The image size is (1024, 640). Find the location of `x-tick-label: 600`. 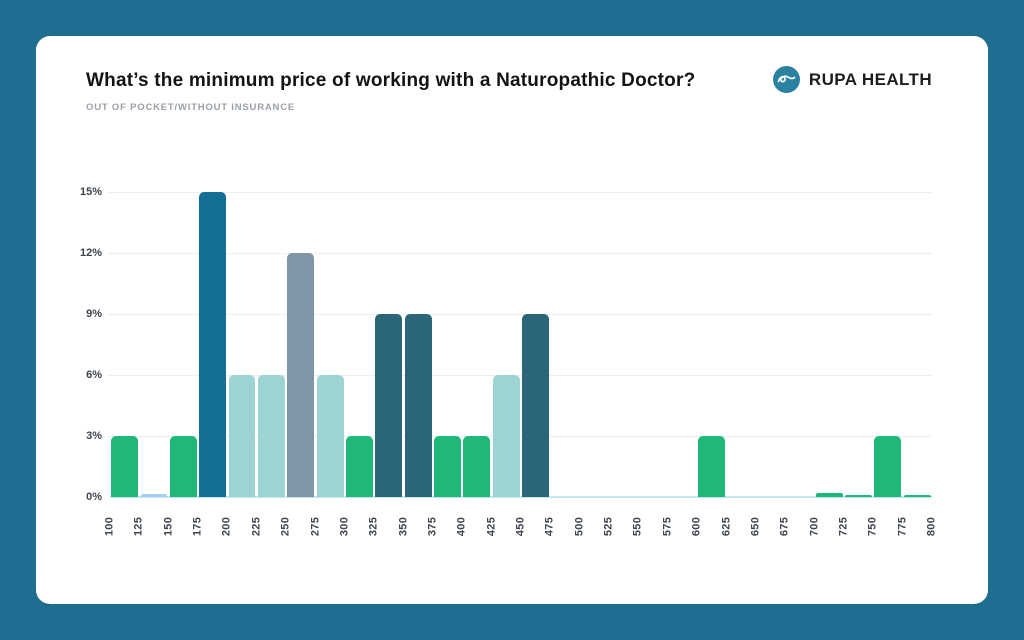

x-tick-label: 600 is located at coordinates (696, 526).